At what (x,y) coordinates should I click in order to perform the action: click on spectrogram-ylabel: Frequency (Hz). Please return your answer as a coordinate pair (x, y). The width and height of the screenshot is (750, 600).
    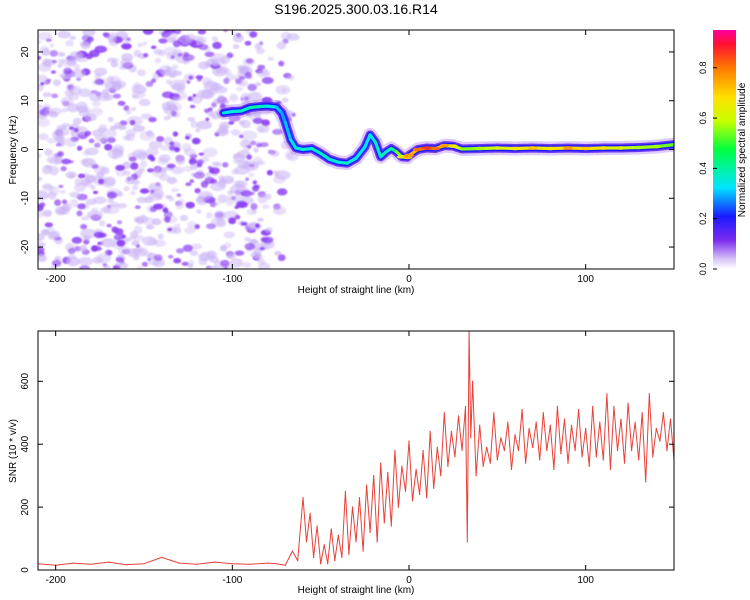
    Looking at the image, I should click on (13, 150).